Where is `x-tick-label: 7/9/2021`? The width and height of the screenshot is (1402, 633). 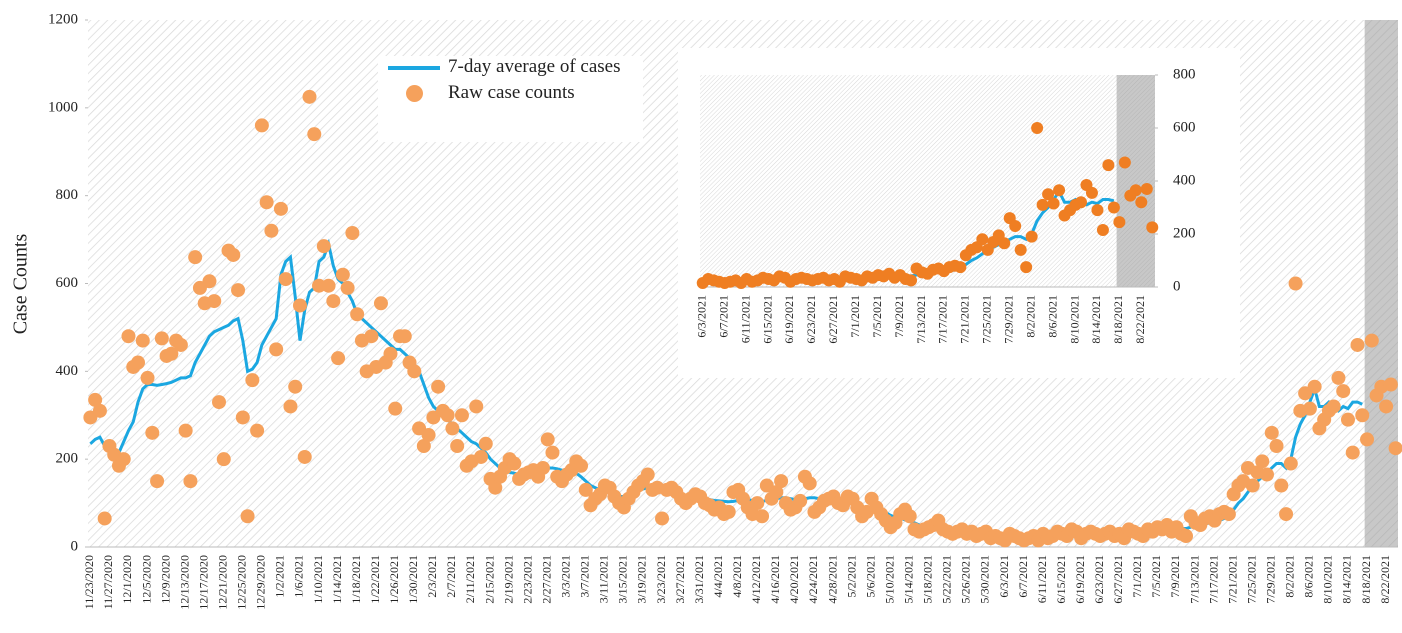 x-tick-label: 7/9/2021 is located at coordinates (899, 316).